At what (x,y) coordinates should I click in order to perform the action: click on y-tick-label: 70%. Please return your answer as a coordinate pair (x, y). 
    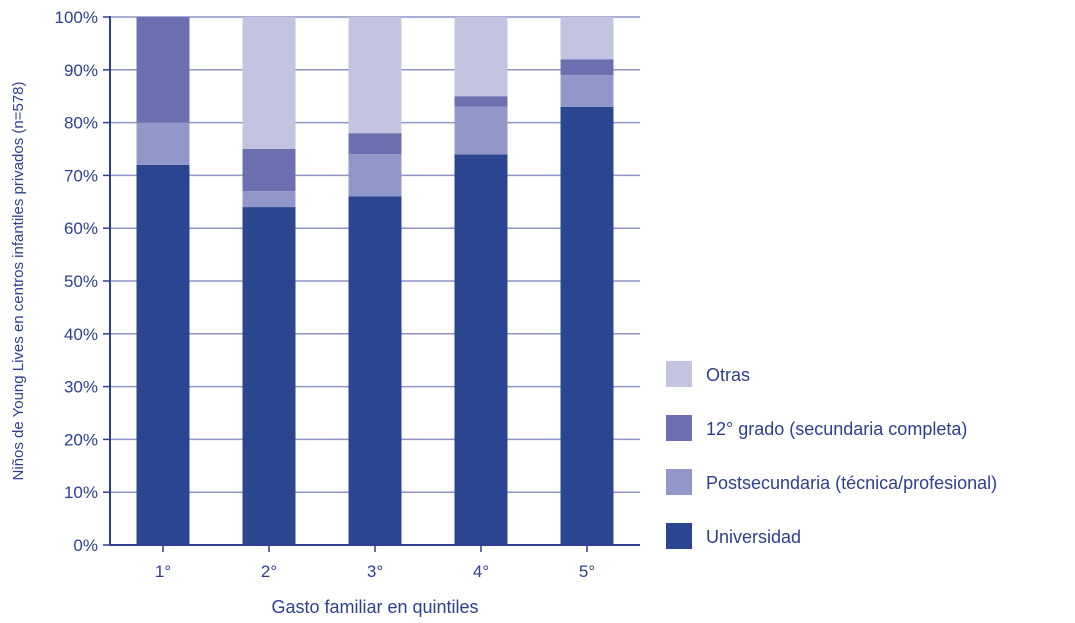
    Looking at the image, I should click on (81, 175).